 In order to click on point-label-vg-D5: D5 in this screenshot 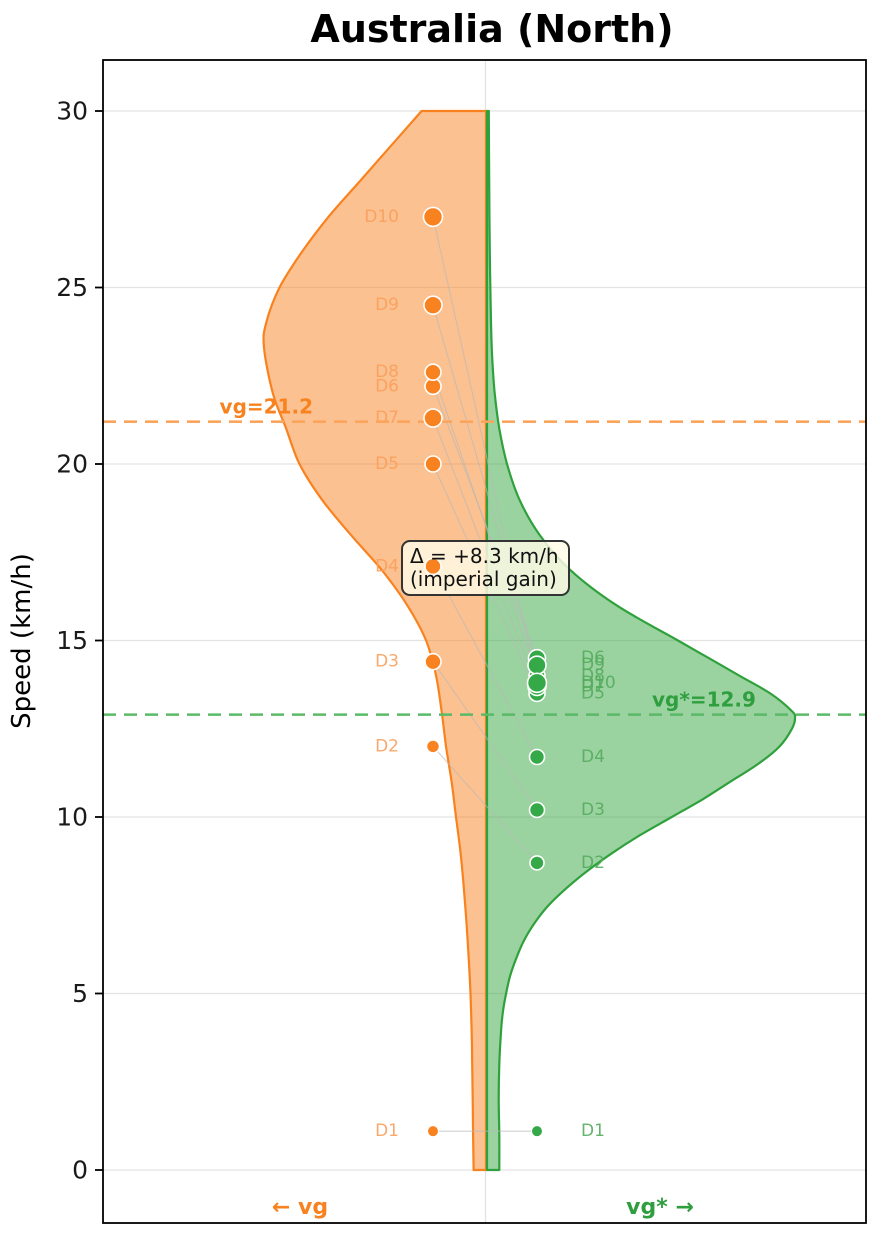, I will do `click(387, 464)`.